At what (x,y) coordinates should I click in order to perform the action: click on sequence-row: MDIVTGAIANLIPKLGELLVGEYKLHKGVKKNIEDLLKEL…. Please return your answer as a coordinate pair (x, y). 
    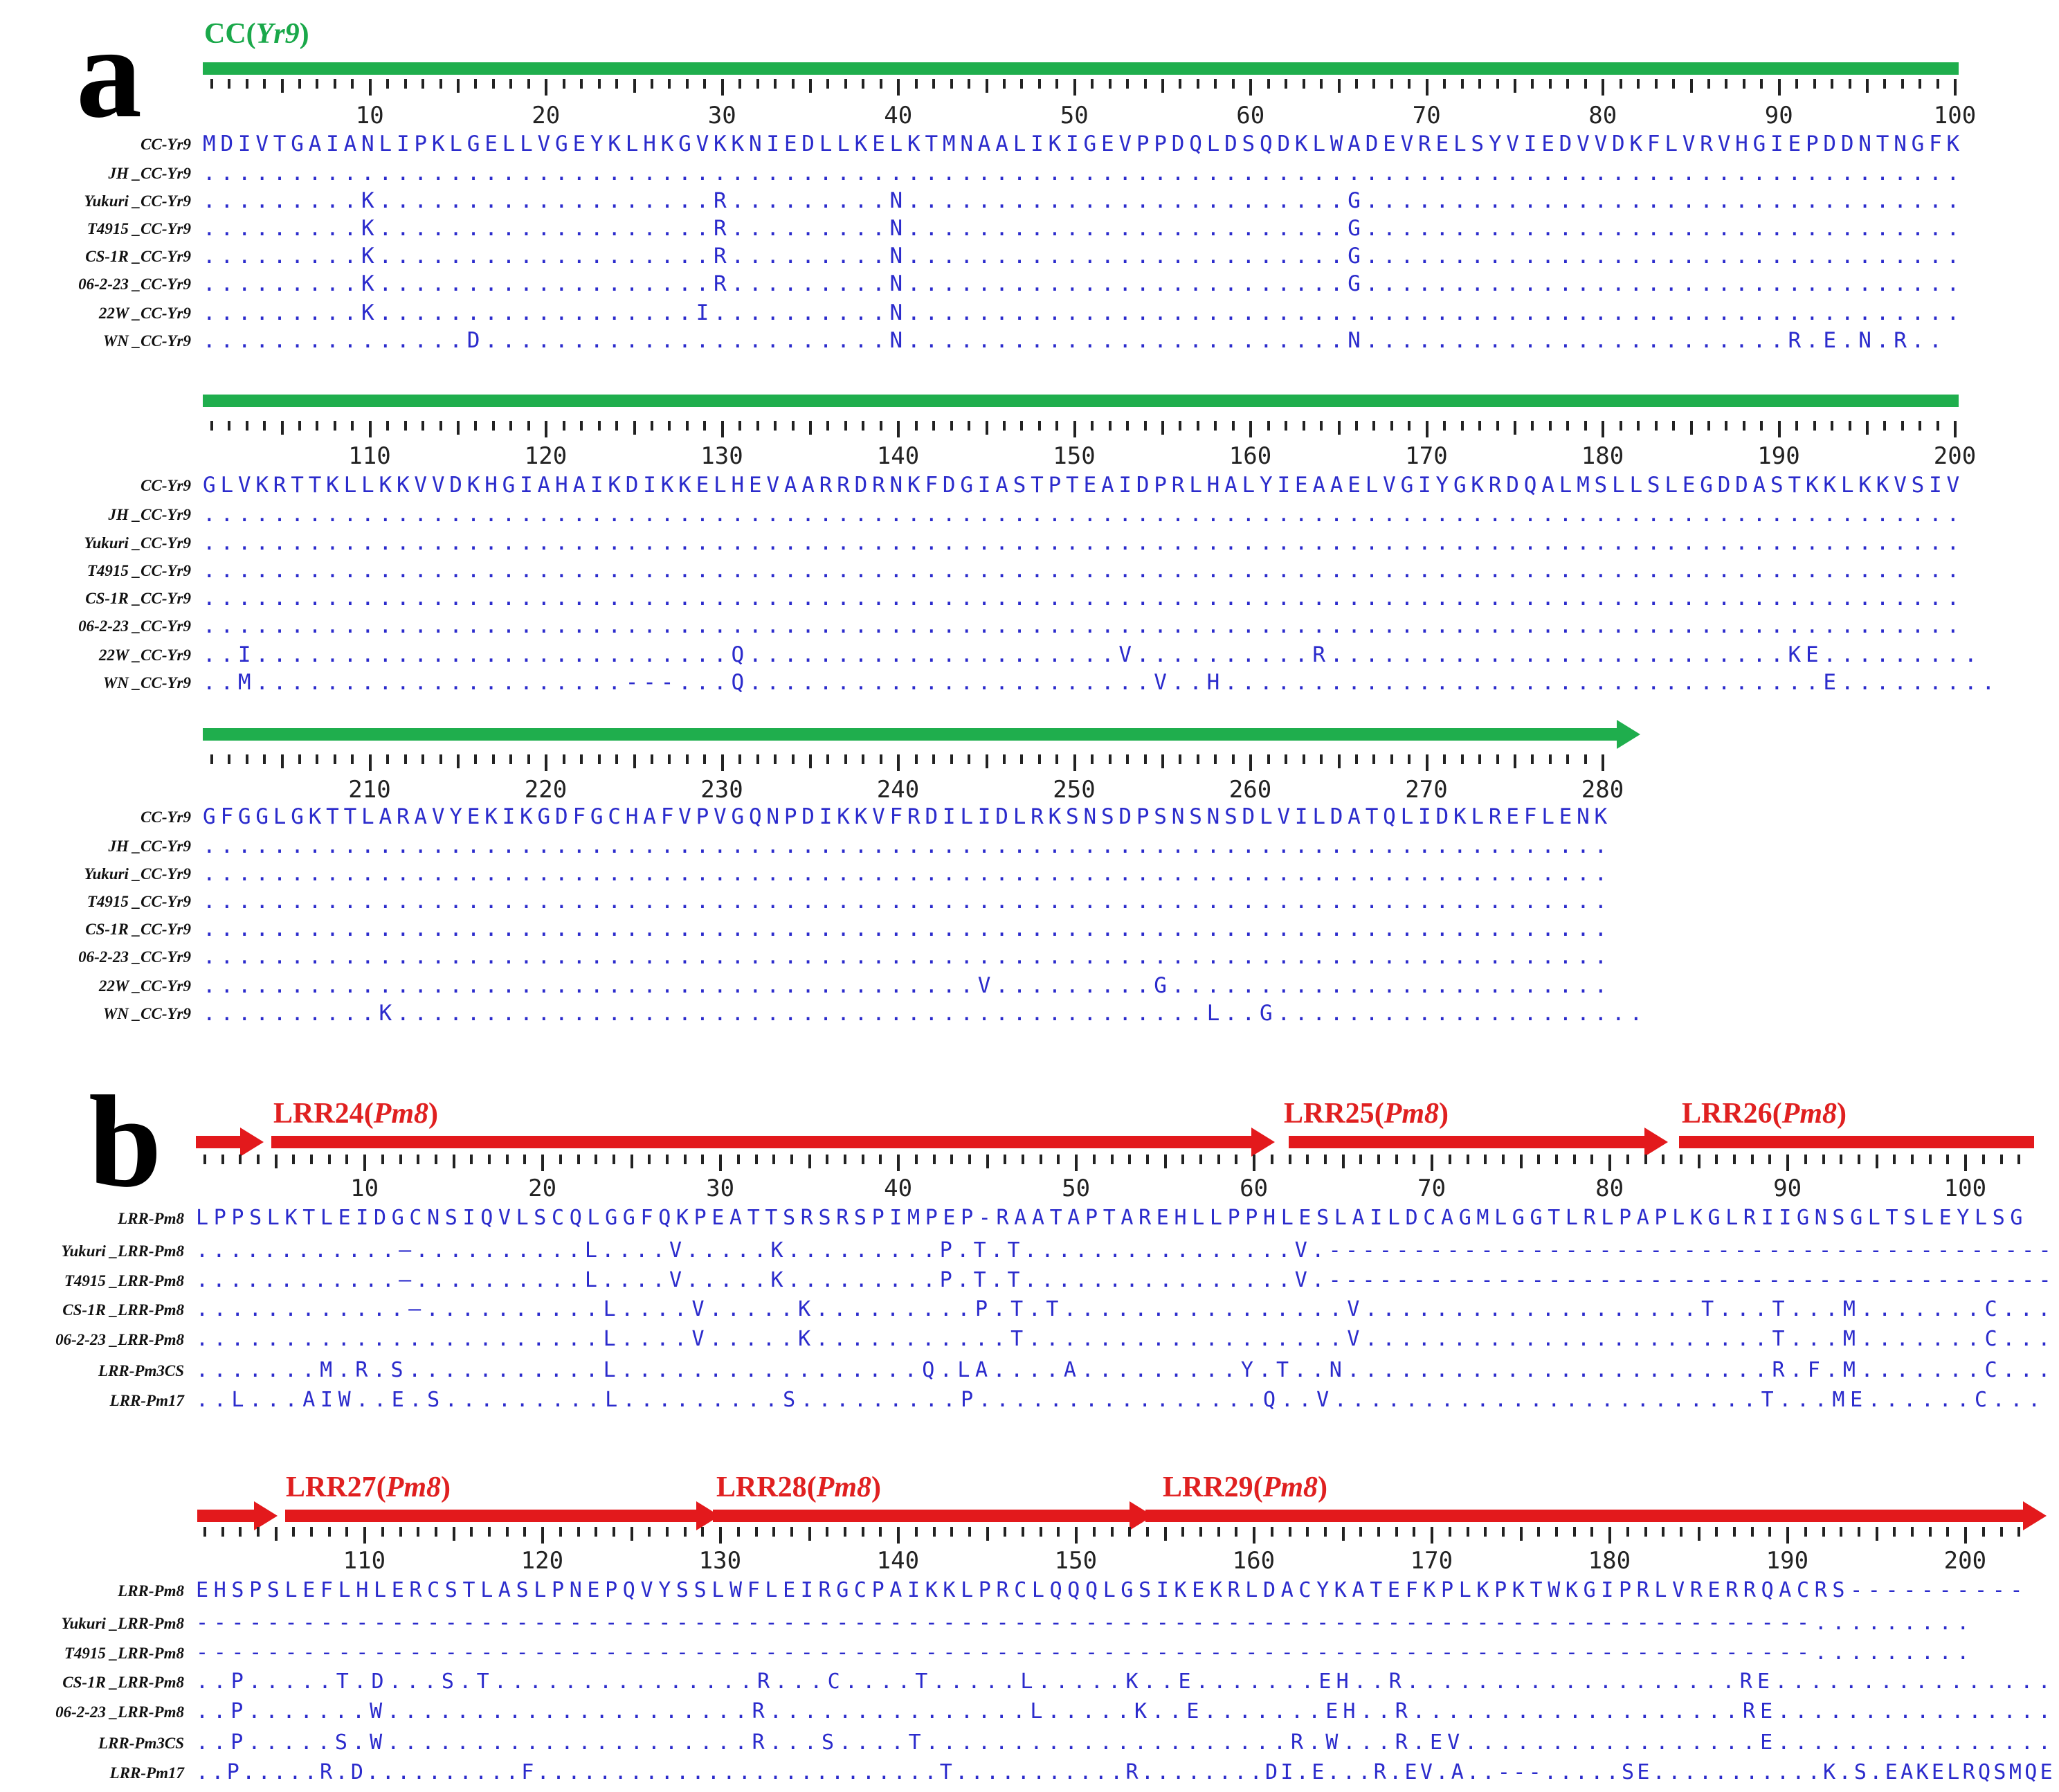
    Looking at the image, I should click on (1084, 144).